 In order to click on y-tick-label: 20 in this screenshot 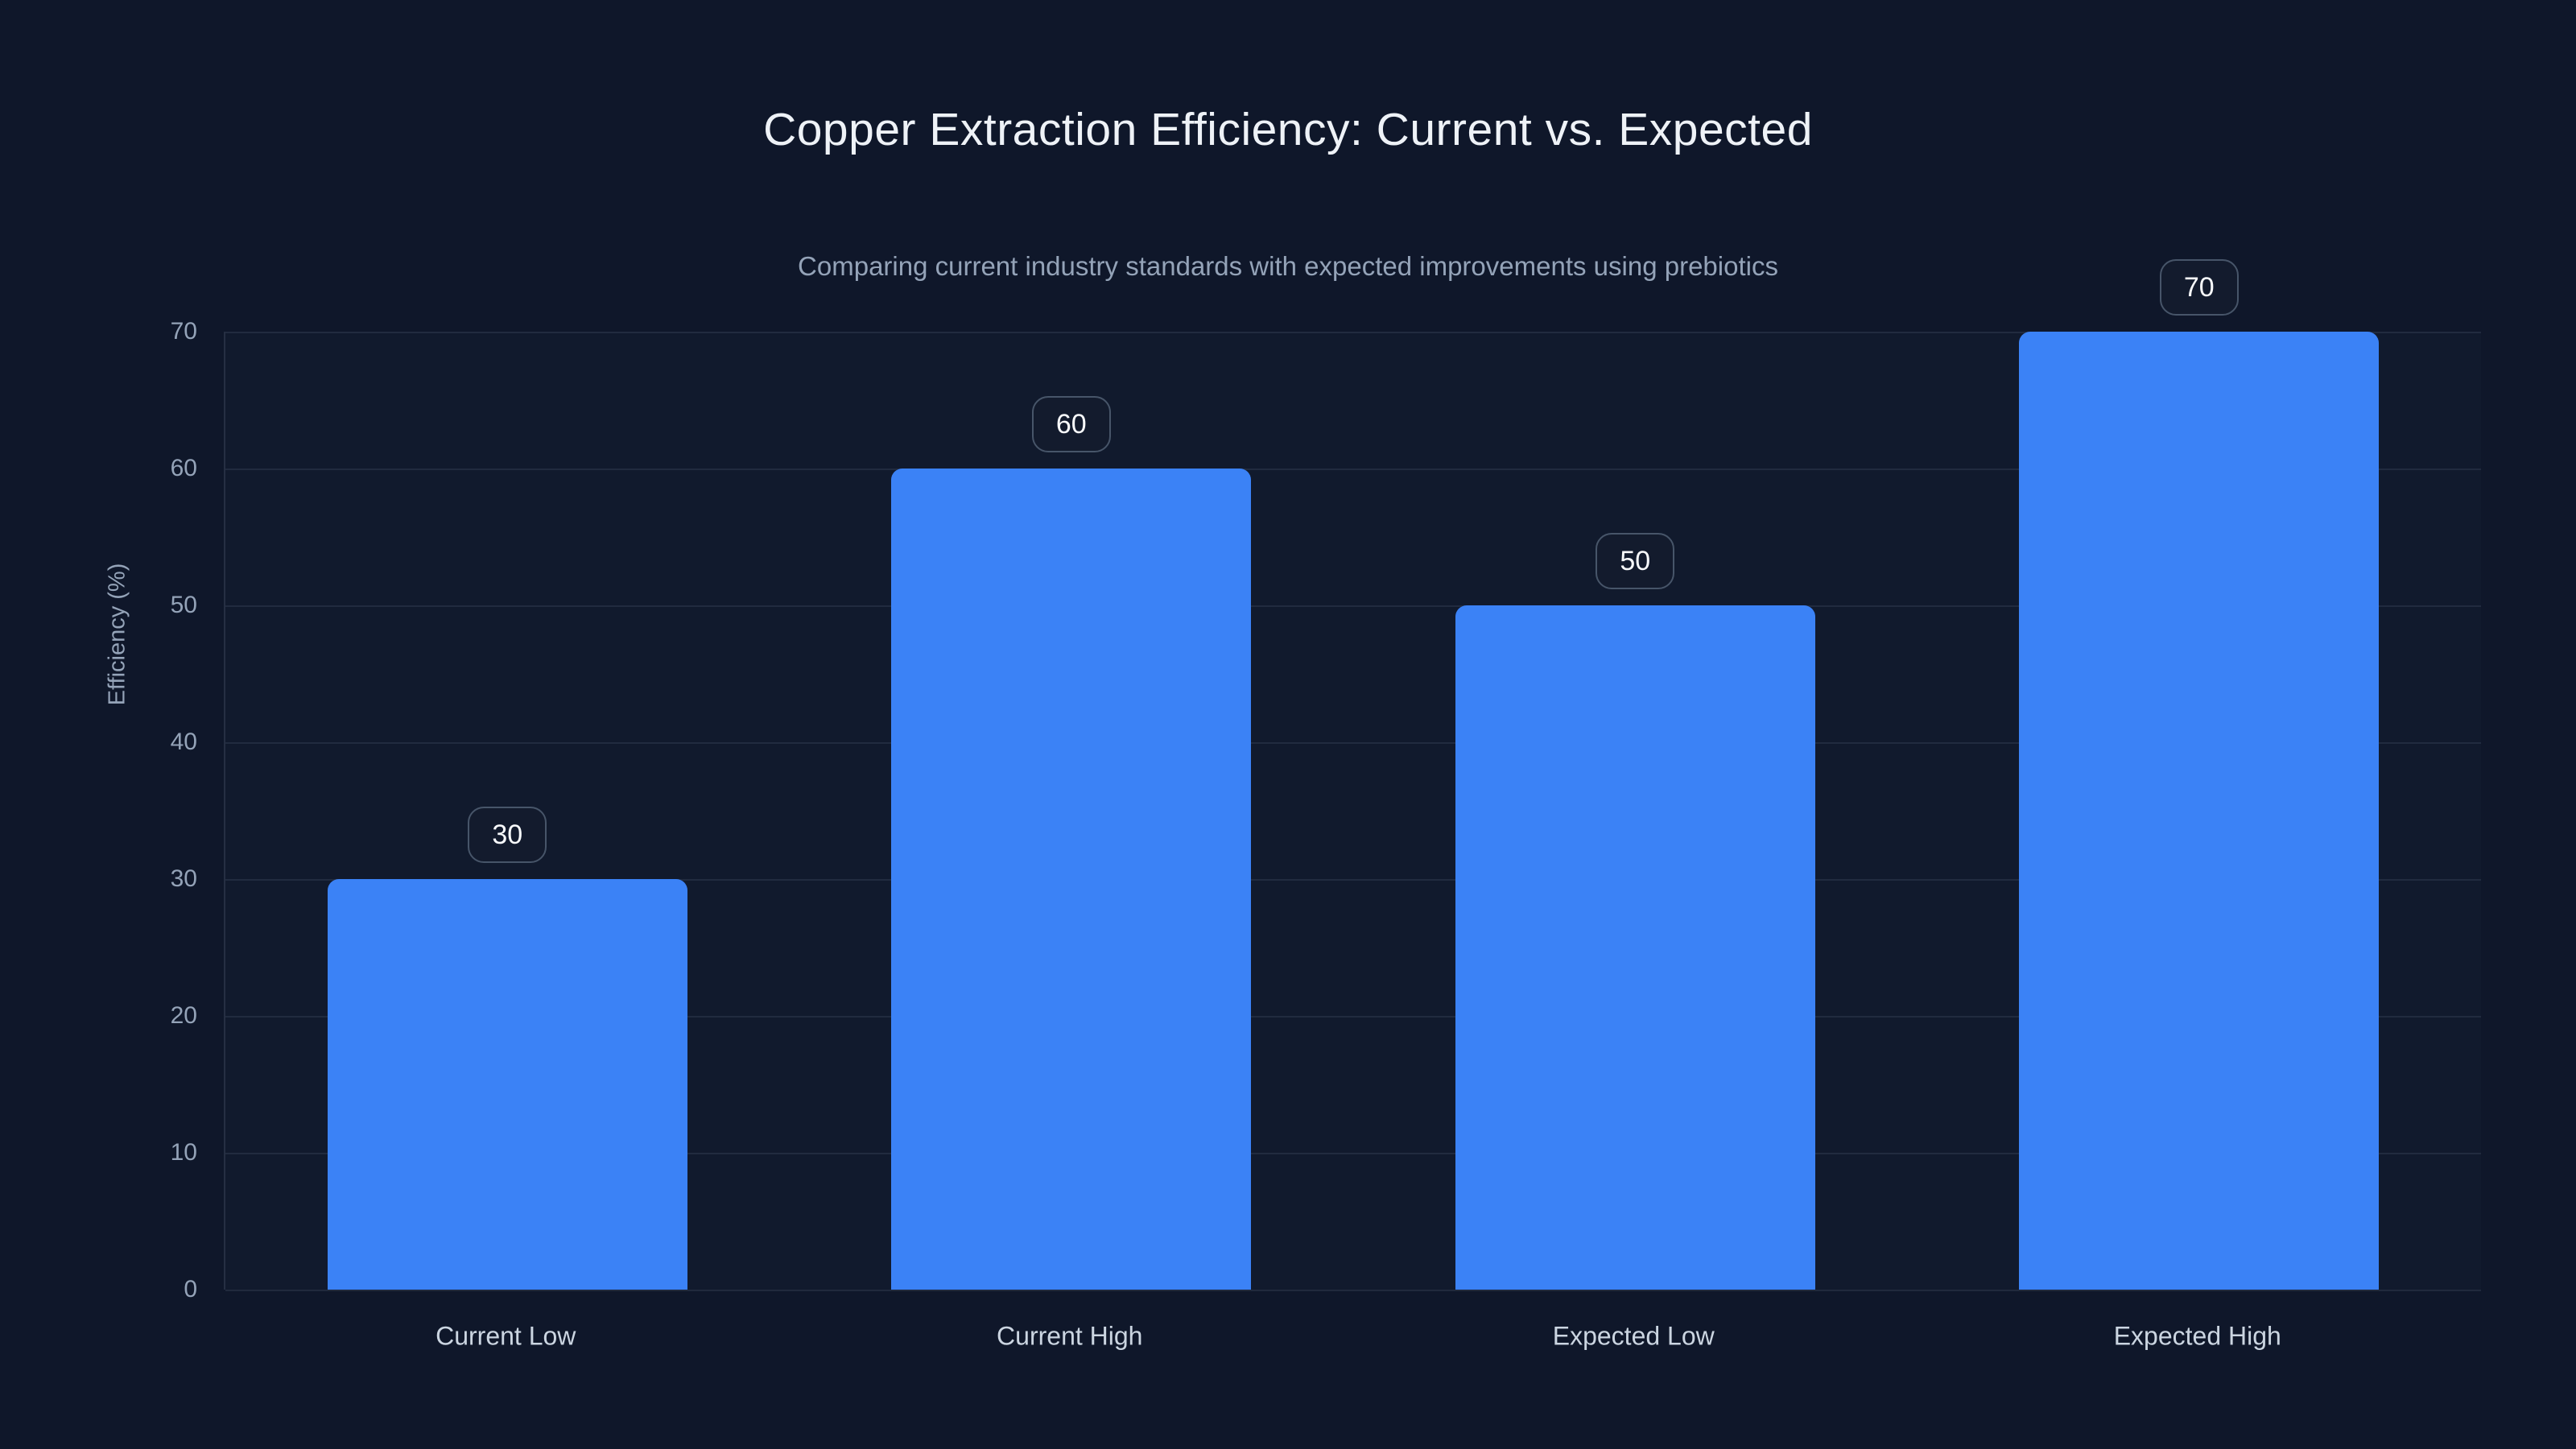, I will do `click(183, 1015)`.